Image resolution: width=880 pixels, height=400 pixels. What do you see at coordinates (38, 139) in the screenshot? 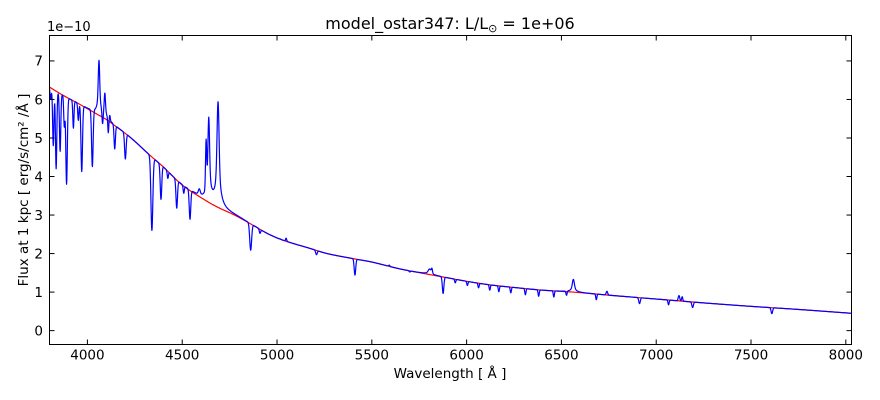
I see `y-tick-label: 5` at bounding box center [38, 139].